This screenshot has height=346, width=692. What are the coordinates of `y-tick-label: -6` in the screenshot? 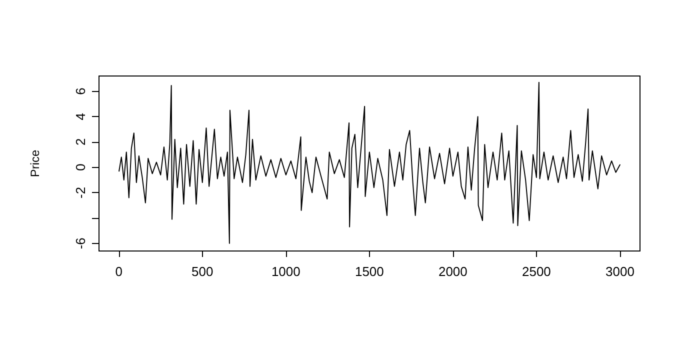 It's located at (80, 244).